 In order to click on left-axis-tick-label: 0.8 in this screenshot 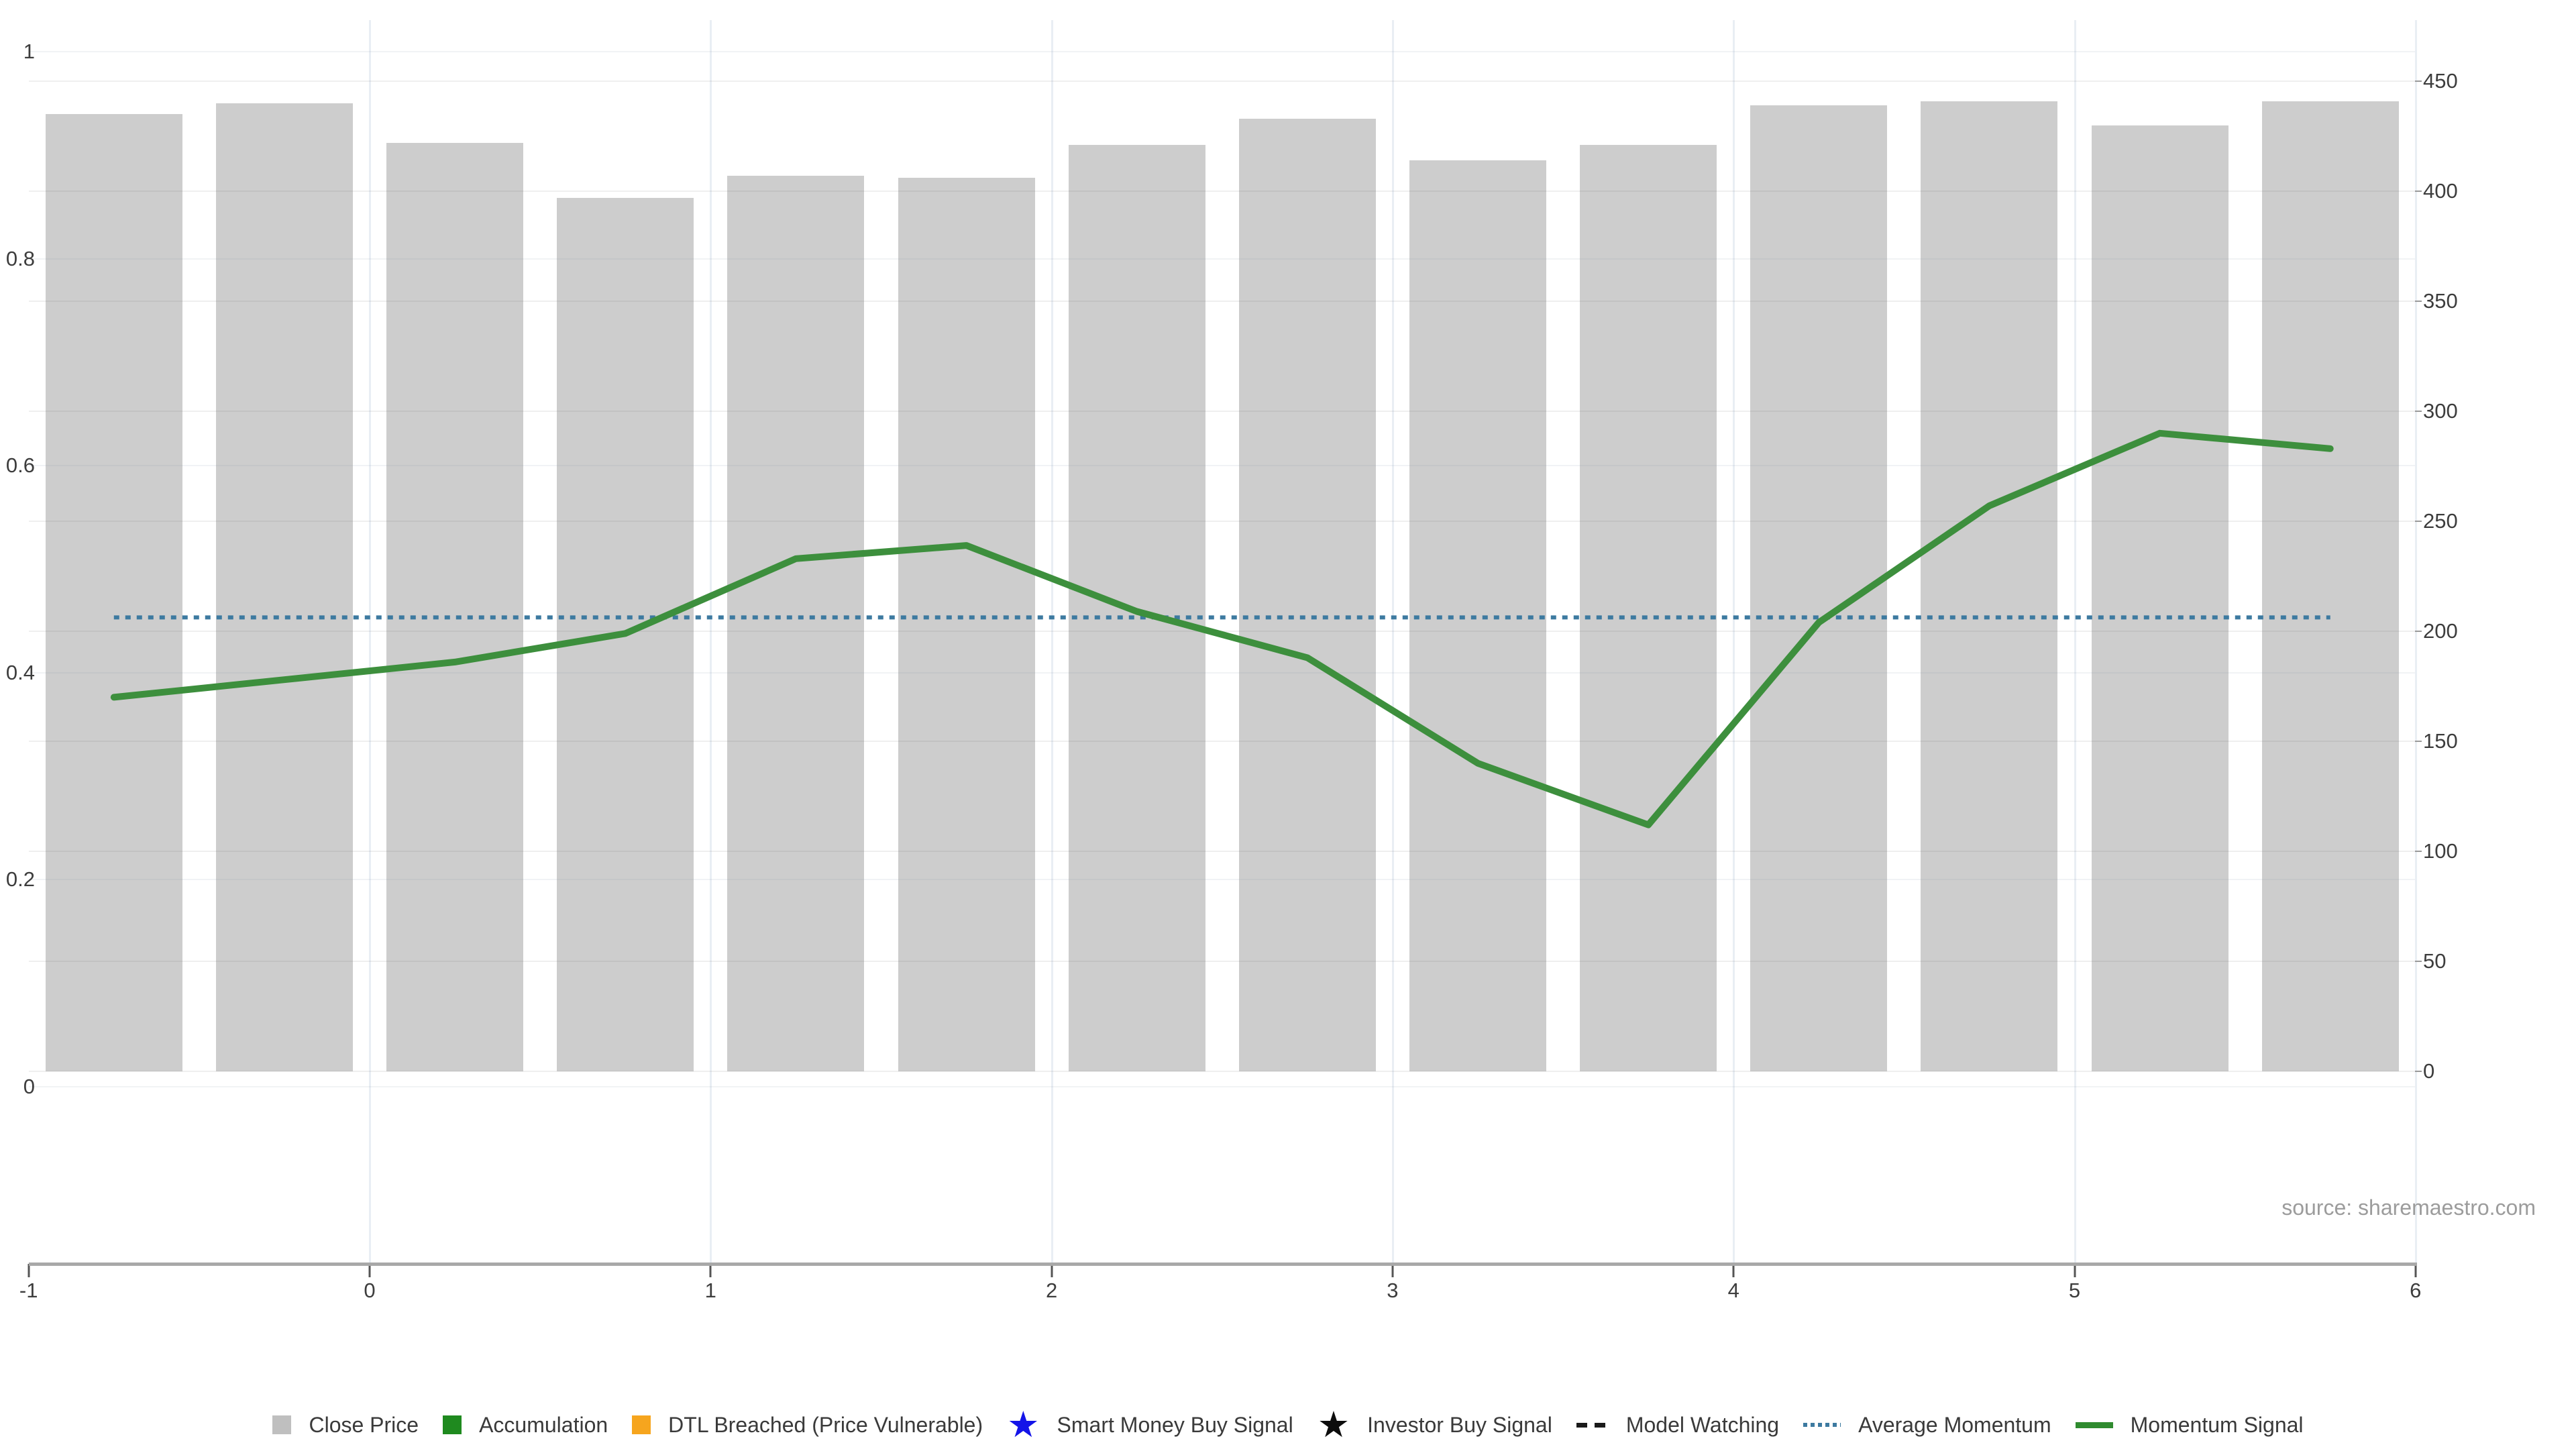, I will do `click(20, 258)`.